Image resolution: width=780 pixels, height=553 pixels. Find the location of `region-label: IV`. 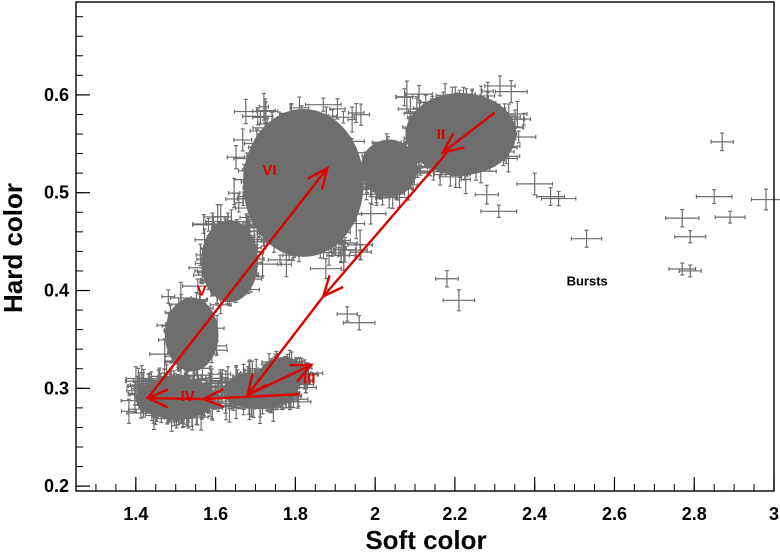

region-label: IV is located at coordinates (188, 396).